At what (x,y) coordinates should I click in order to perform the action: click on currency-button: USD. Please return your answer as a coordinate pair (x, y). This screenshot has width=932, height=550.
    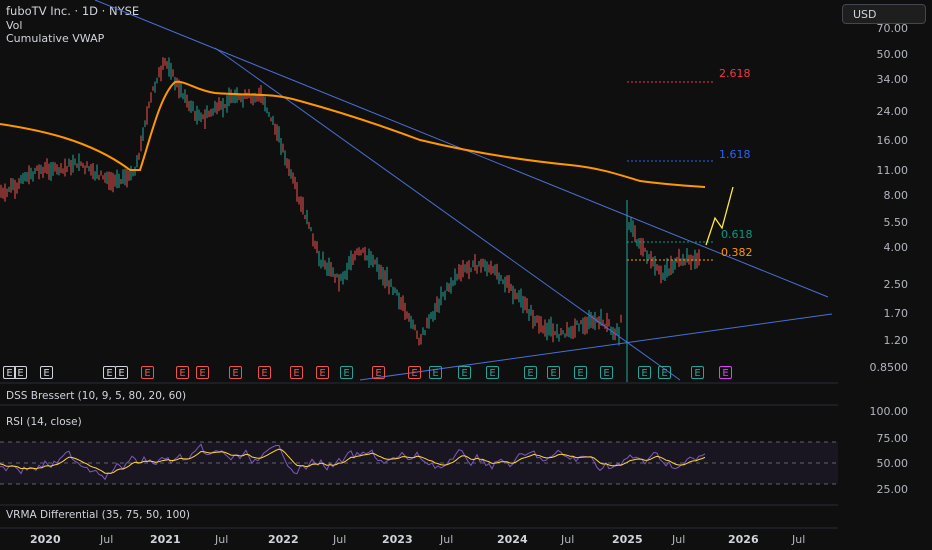
    Looking at the image, I should click on (884, 14).